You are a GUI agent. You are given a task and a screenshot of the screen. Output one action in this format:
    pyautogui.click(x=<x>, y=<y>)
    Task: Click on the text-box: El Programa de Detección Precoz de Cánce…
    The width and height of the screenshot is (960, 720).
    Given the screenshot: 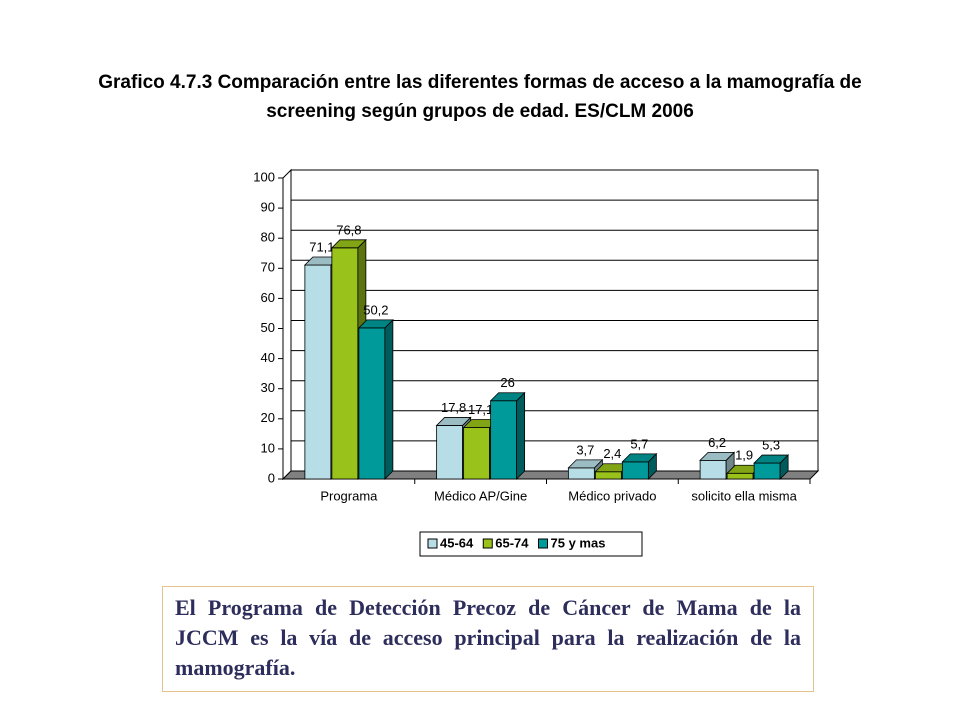 What is the action you would take?
    pyautogui.click(x=488, y=639)
    